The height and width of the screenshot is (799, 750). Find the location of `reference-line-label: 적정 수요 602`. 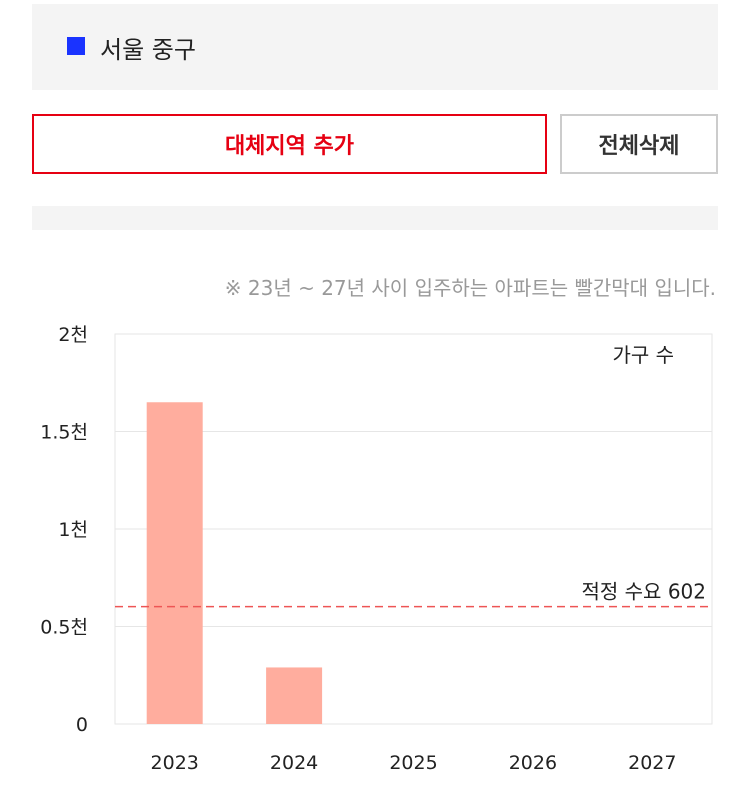

reference-line-label: 적정 수요 602 is located at coordinates (644, 592).